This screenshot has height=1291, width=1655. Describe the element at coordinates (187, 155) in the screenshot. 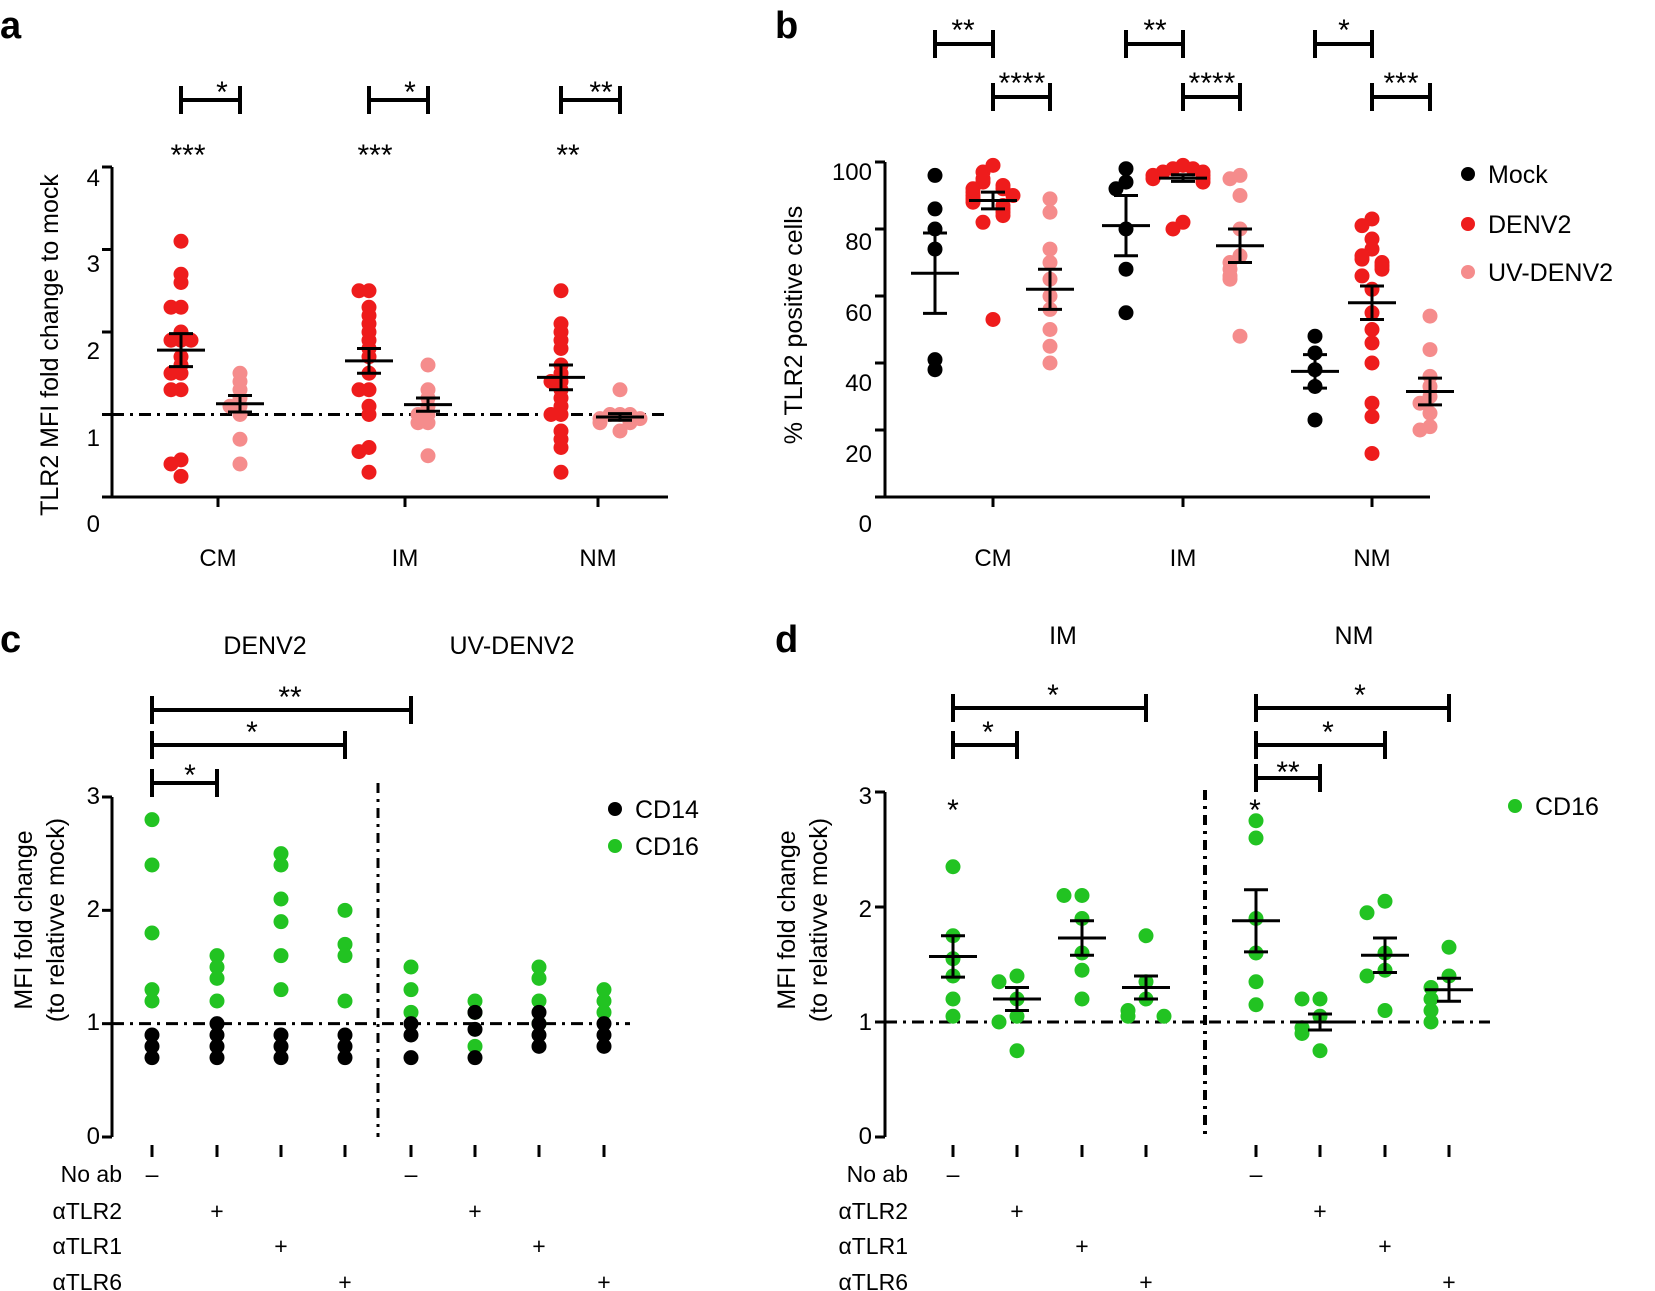

I see `sig-star: ***` at that location.